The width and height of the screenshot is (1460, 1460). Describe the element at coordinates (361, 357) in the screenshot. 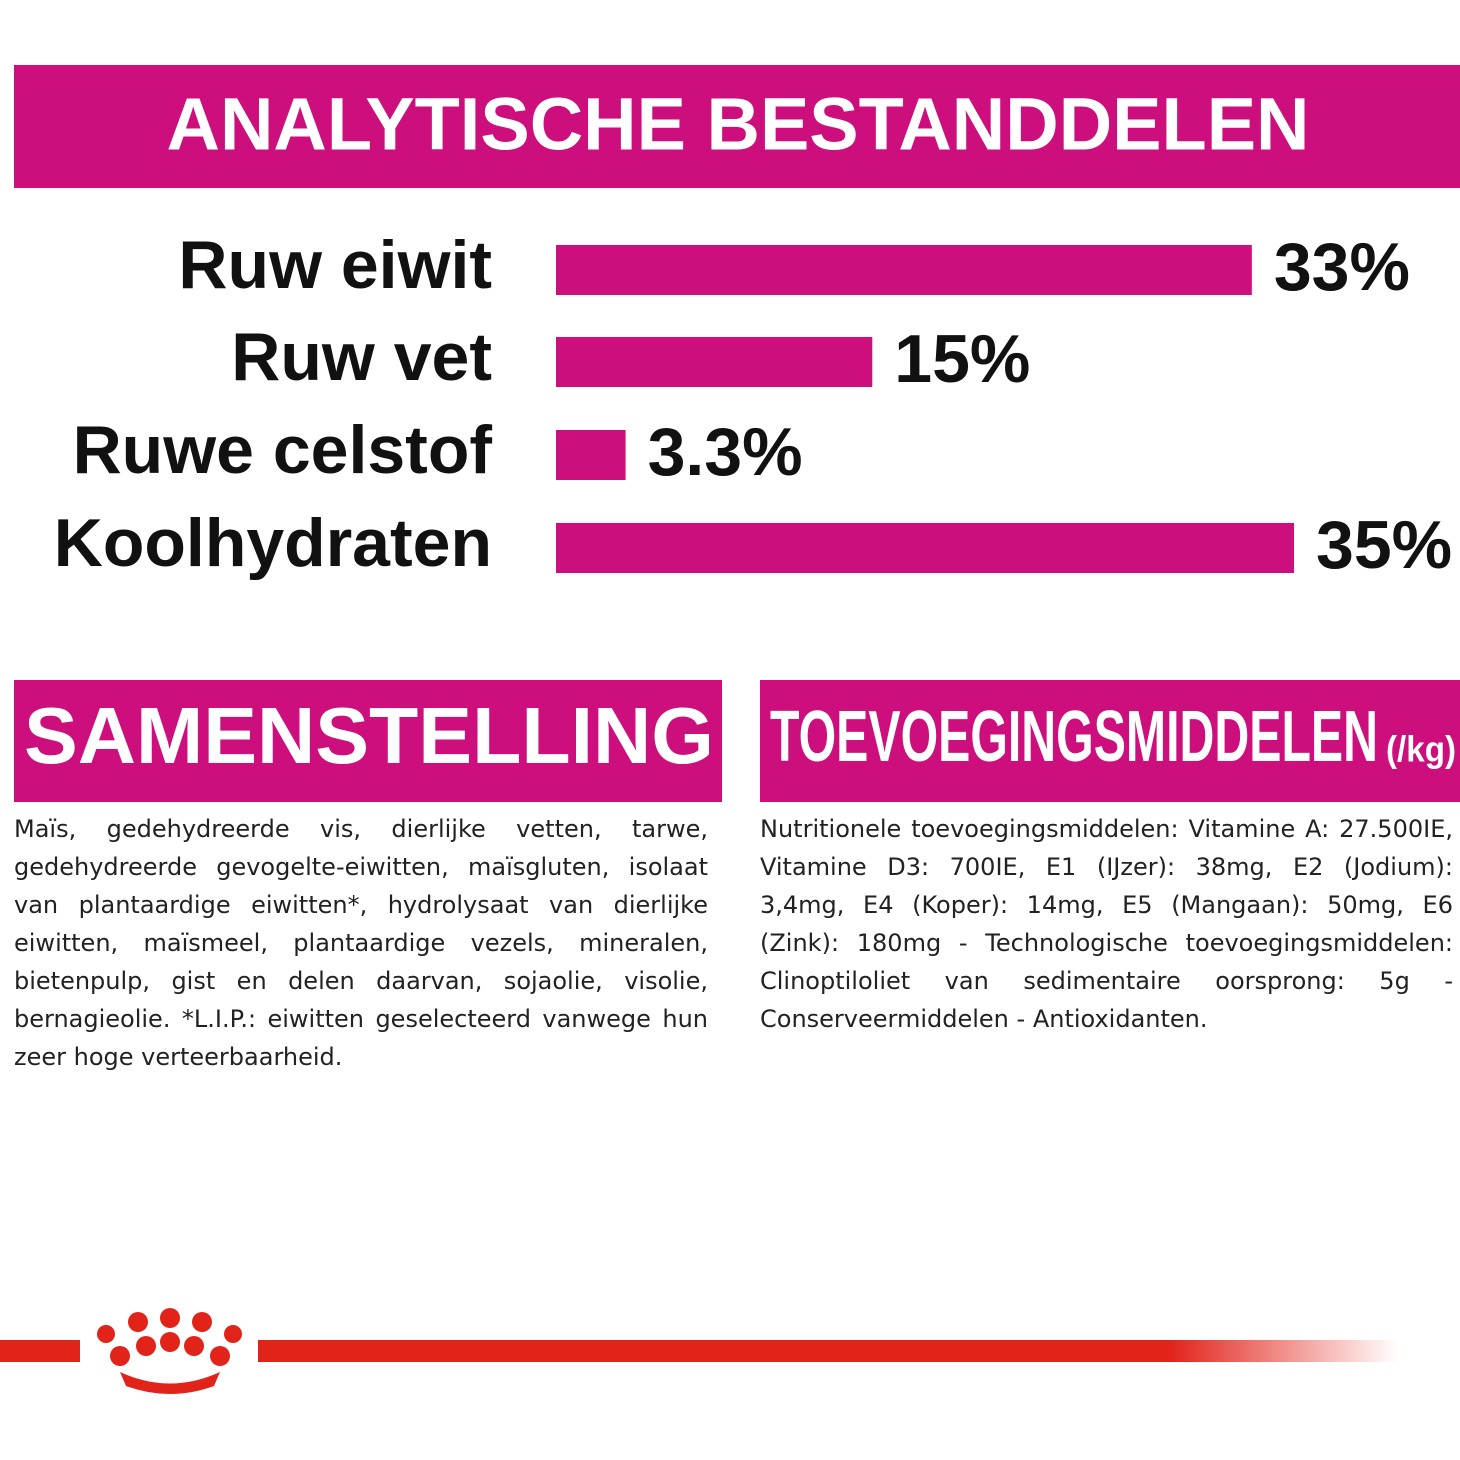

I see `category-label: Ruw vet` at that location.